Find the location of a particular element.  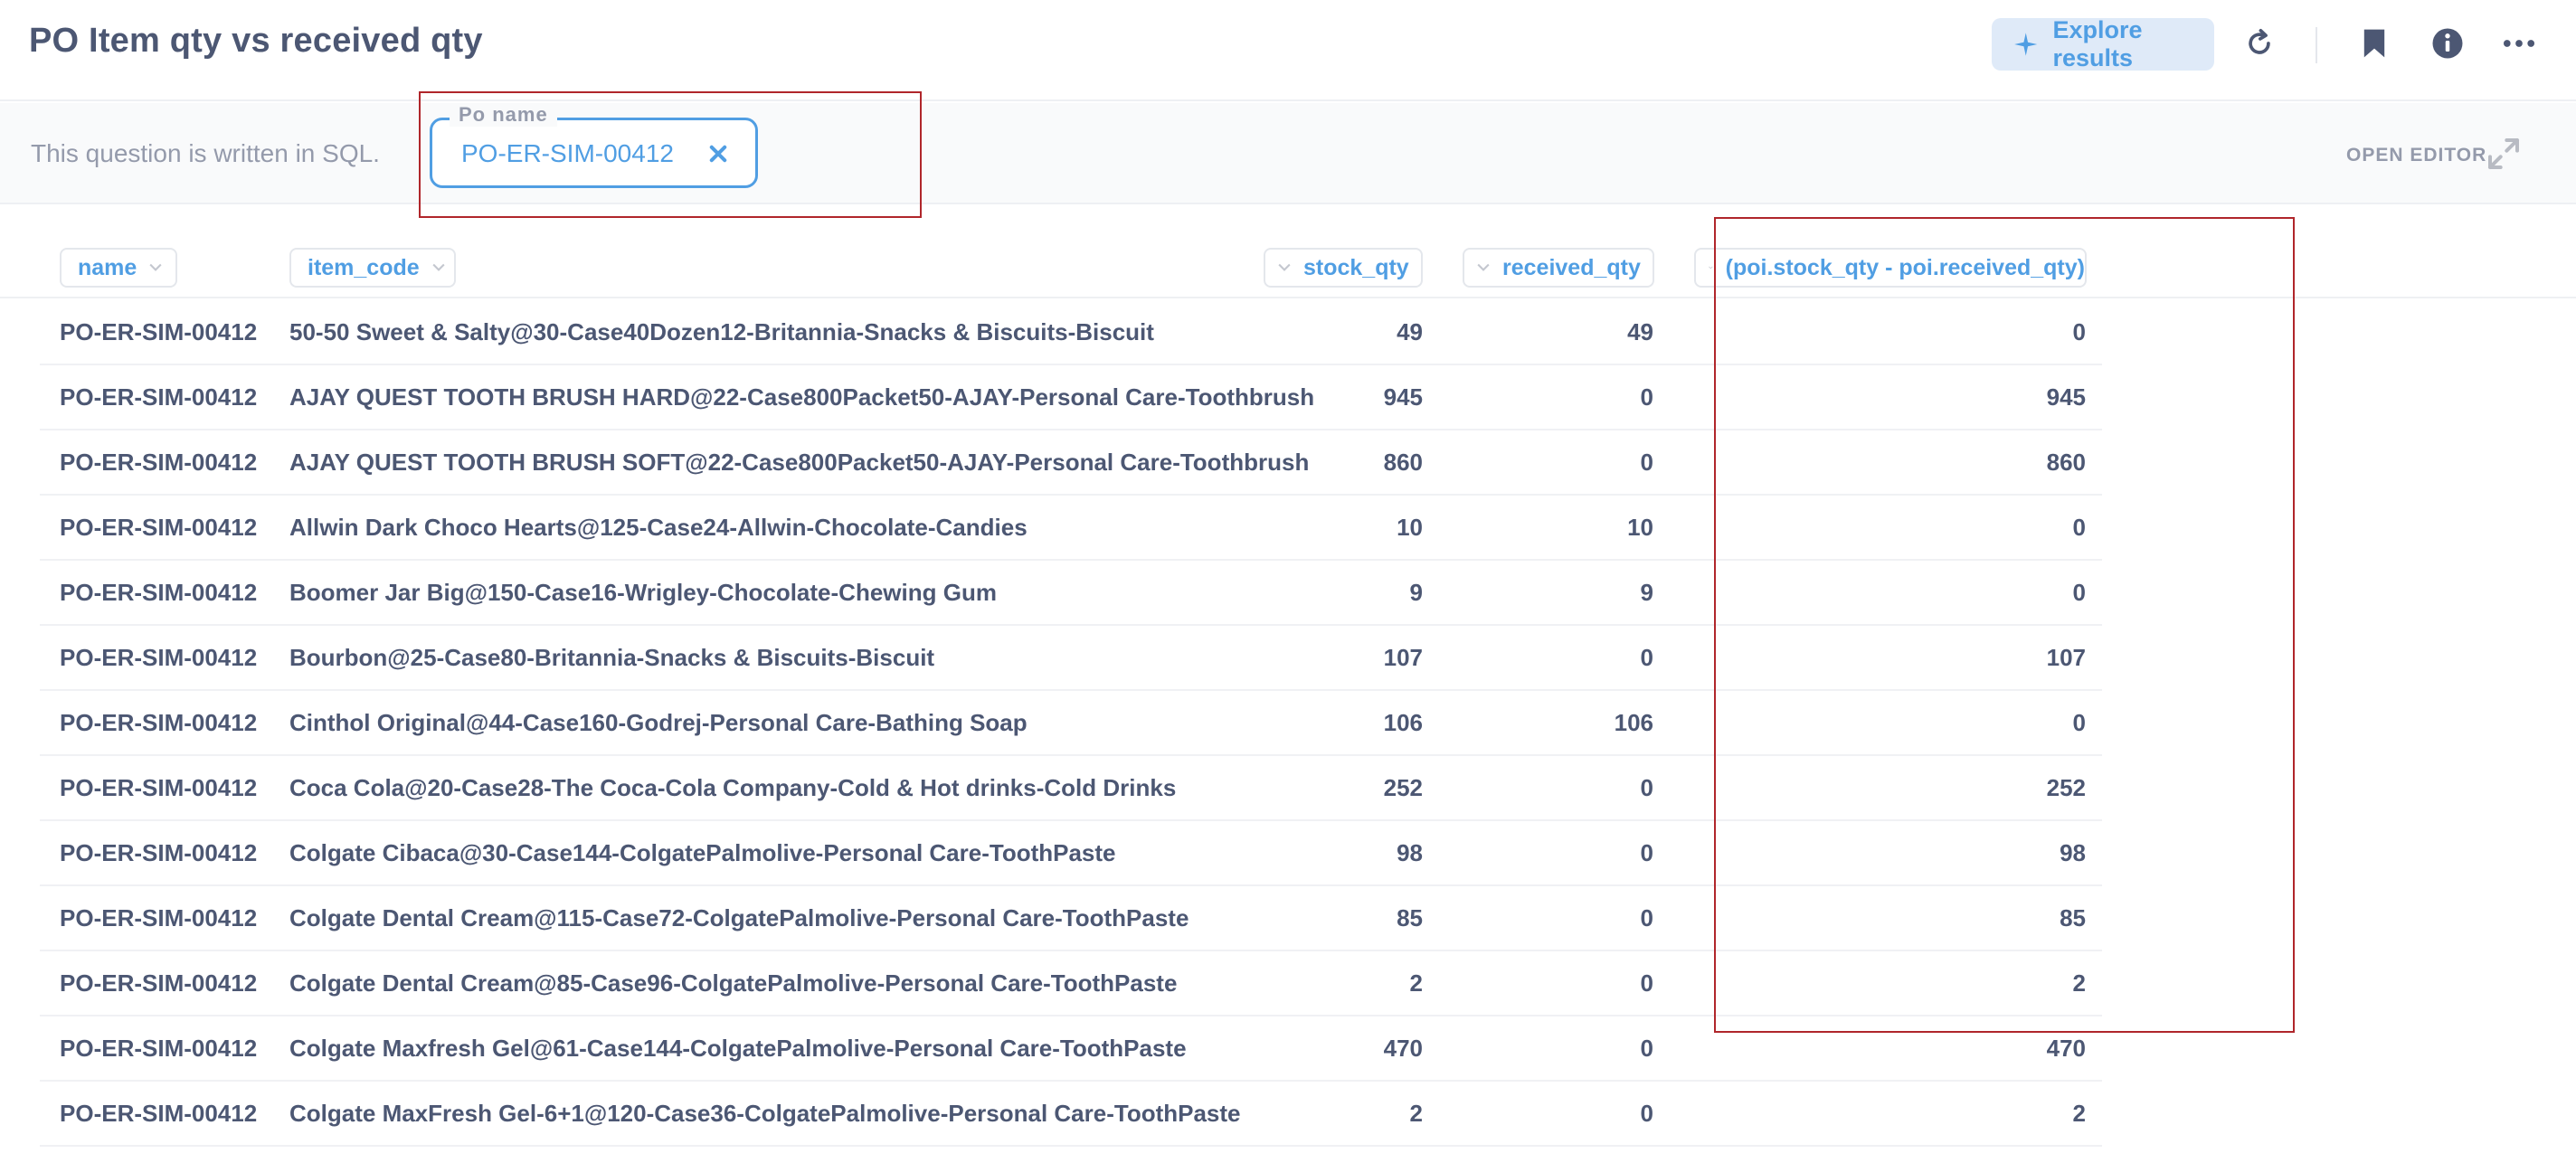

cell-stock-qty: 98 is located at coordinates (1410, 852).